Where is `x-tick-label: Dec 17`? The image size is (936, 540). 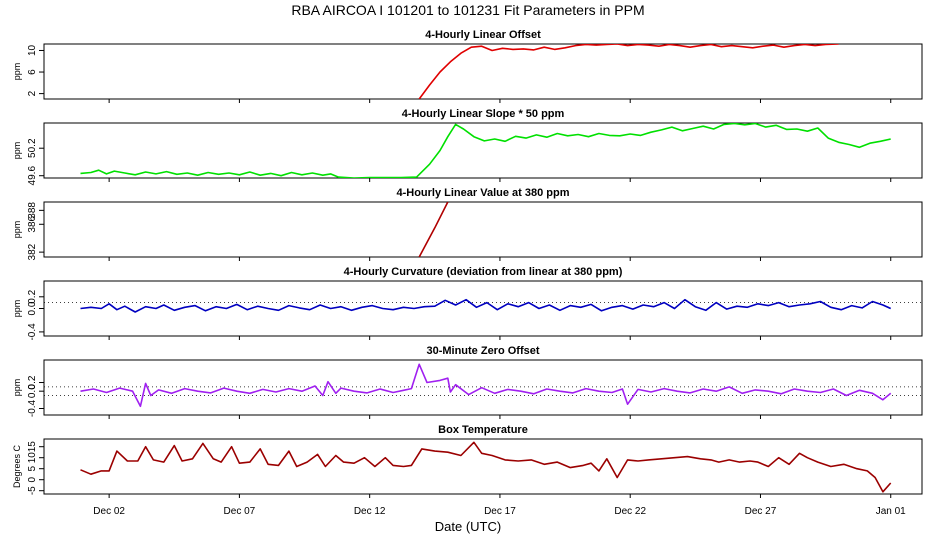
x-tick-label: Dec 17 is located at coordinates (500, 511).